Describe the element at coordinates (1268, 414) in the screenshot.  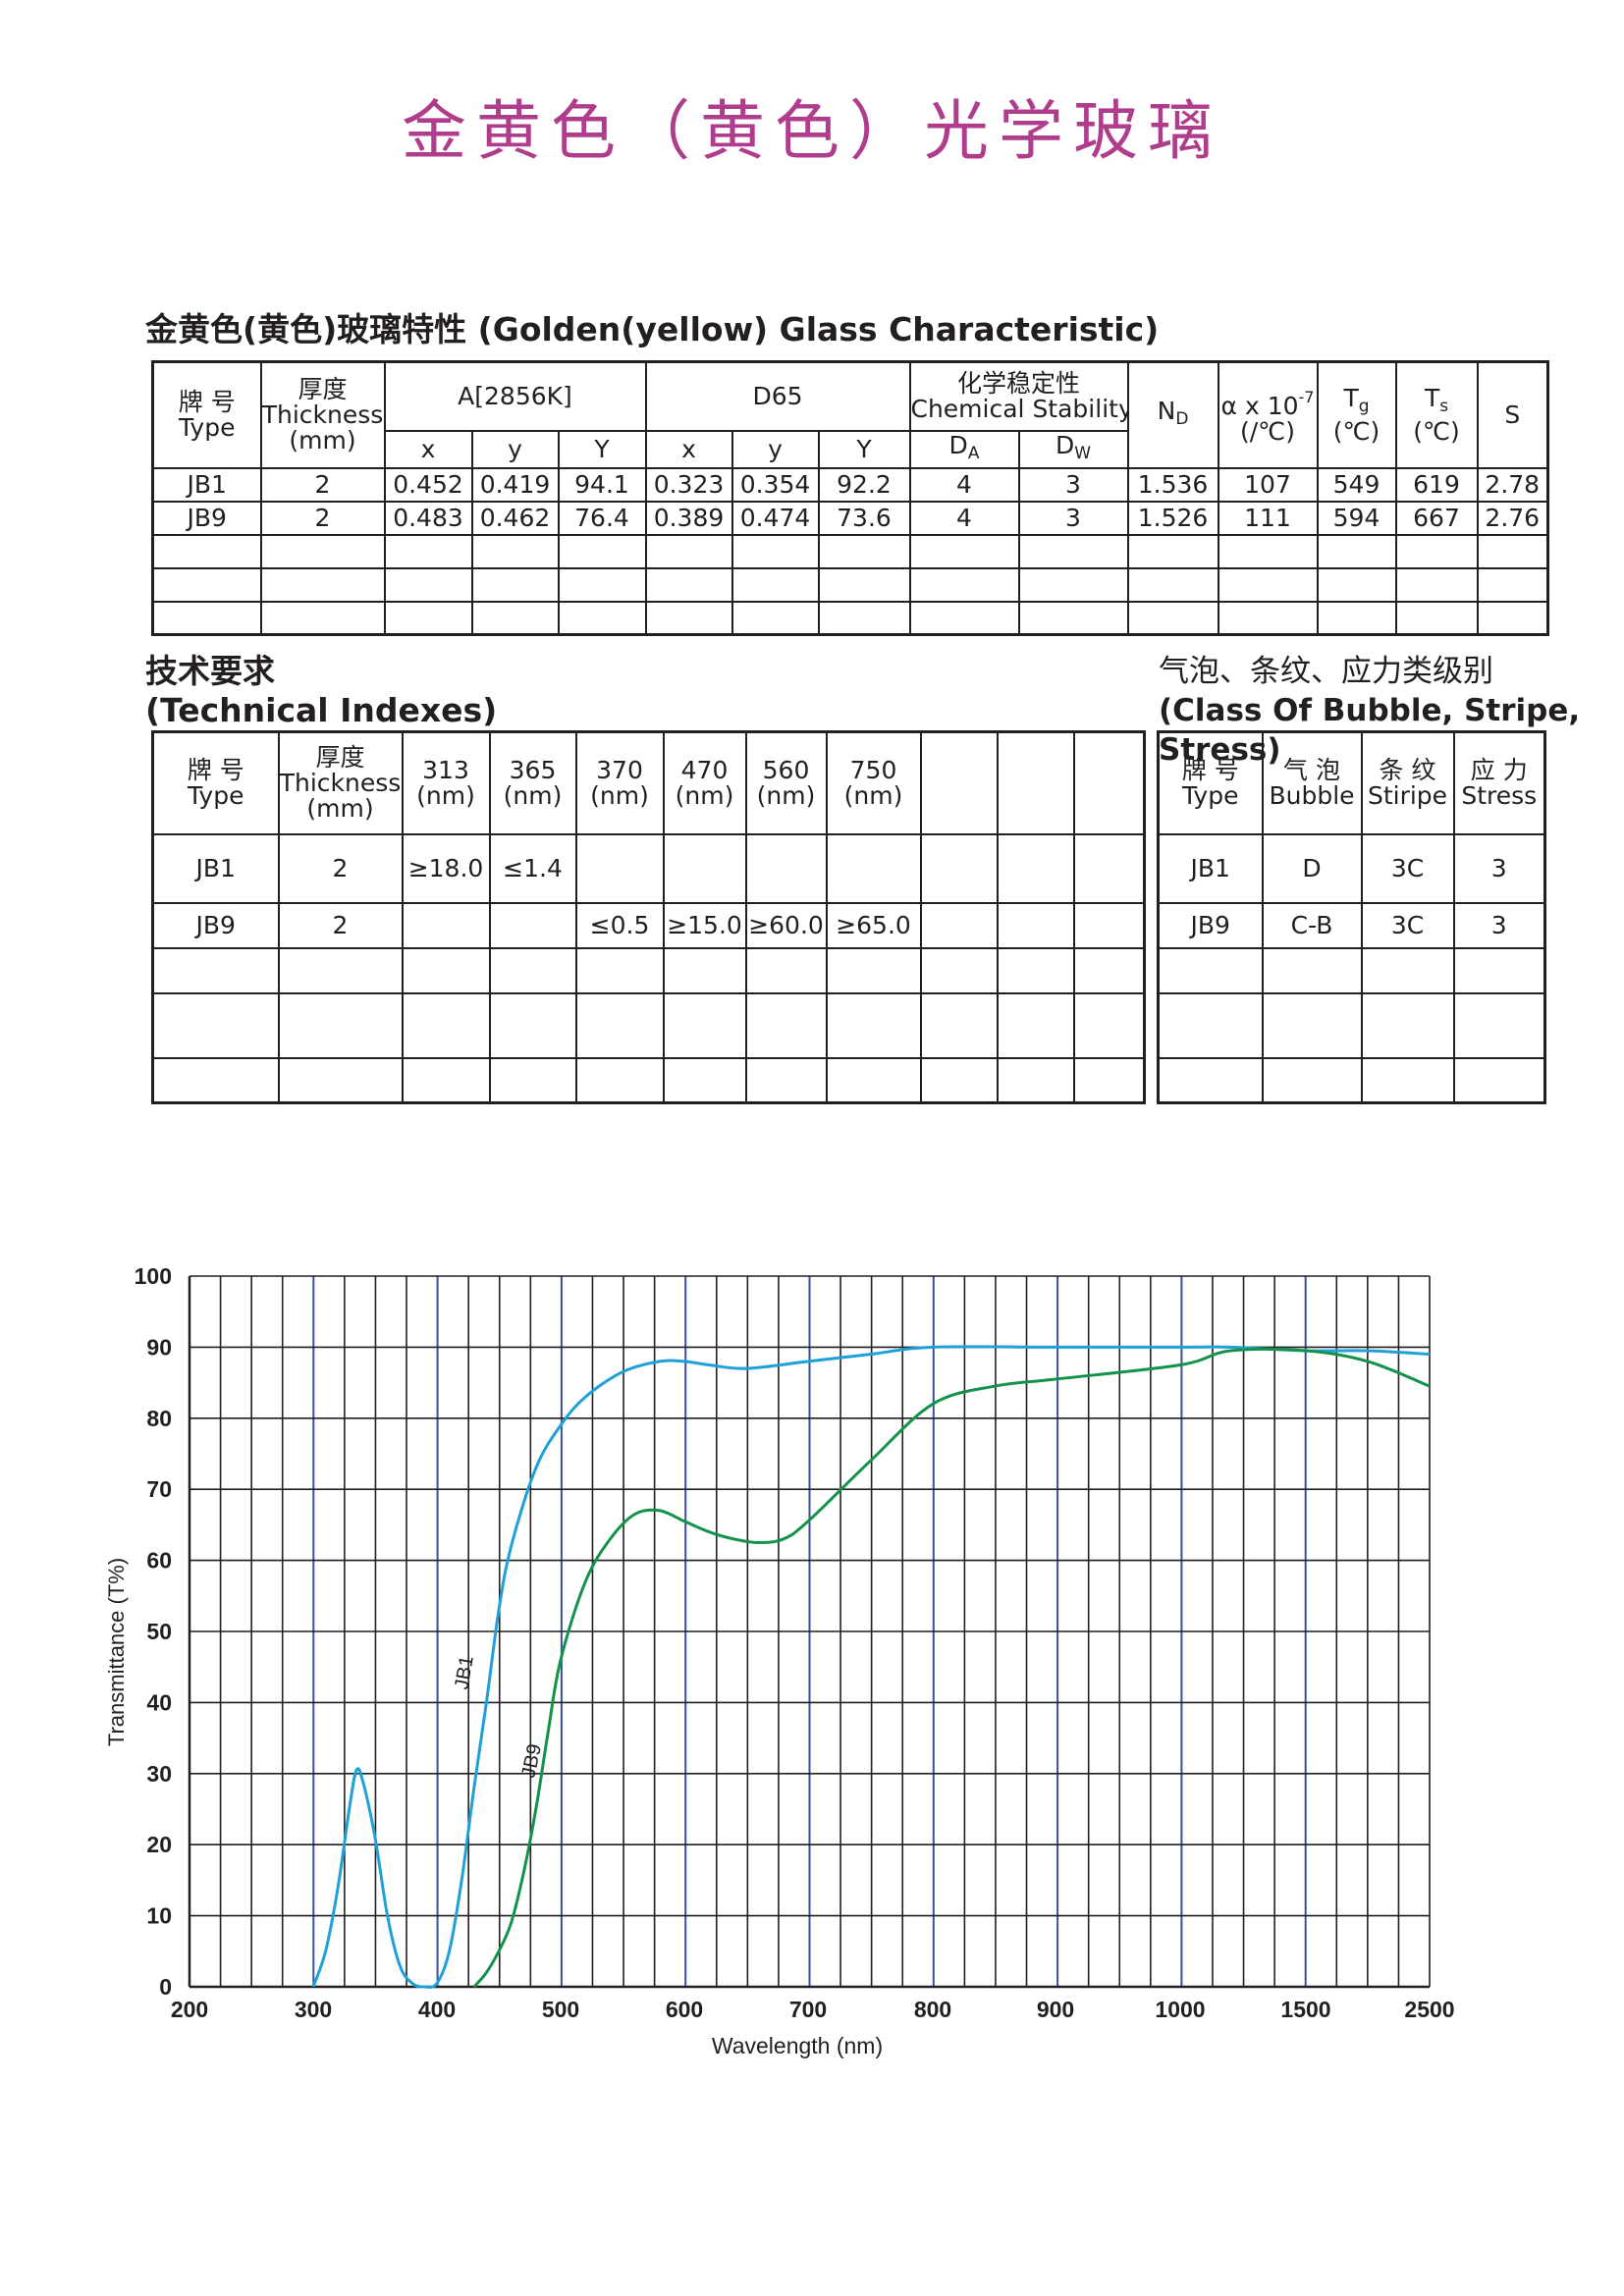
I see `alpha-header: α x 10-7 (/℃)` at that location.